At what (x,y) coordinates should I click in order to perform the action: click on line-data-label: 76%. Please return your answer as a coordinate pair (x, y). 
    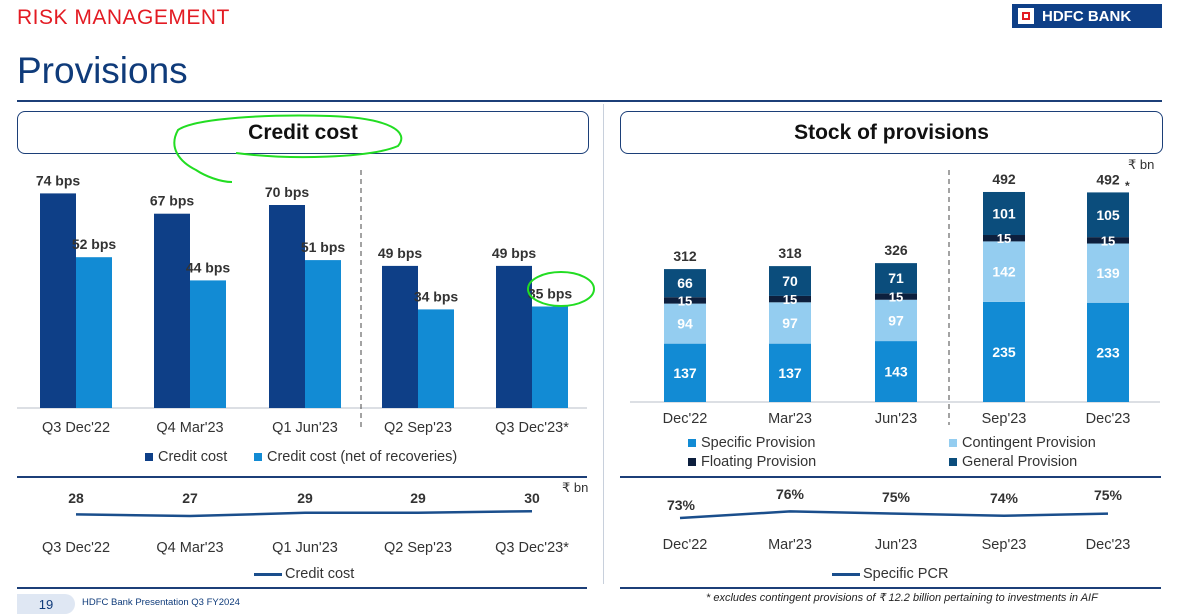
    Looking at the image, I should click on (790, 494).